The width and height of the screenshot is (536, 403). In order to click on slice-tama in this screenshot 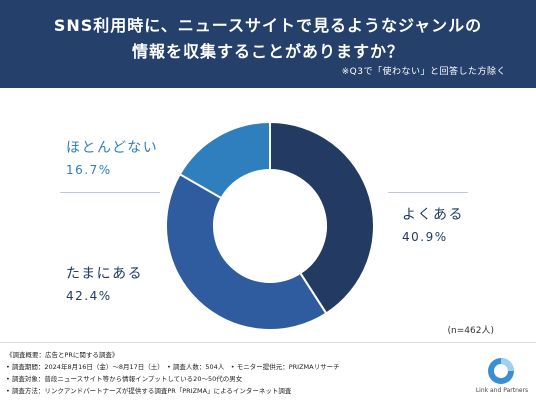, I will do `click(246, 251)`.